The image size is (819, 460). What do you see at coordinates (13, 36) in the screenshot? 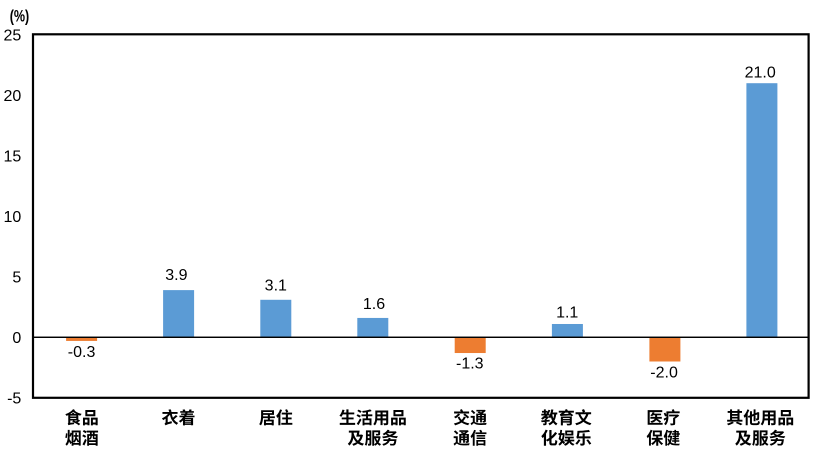
I see `svg-text: 25` at bounding box center [13, 36].